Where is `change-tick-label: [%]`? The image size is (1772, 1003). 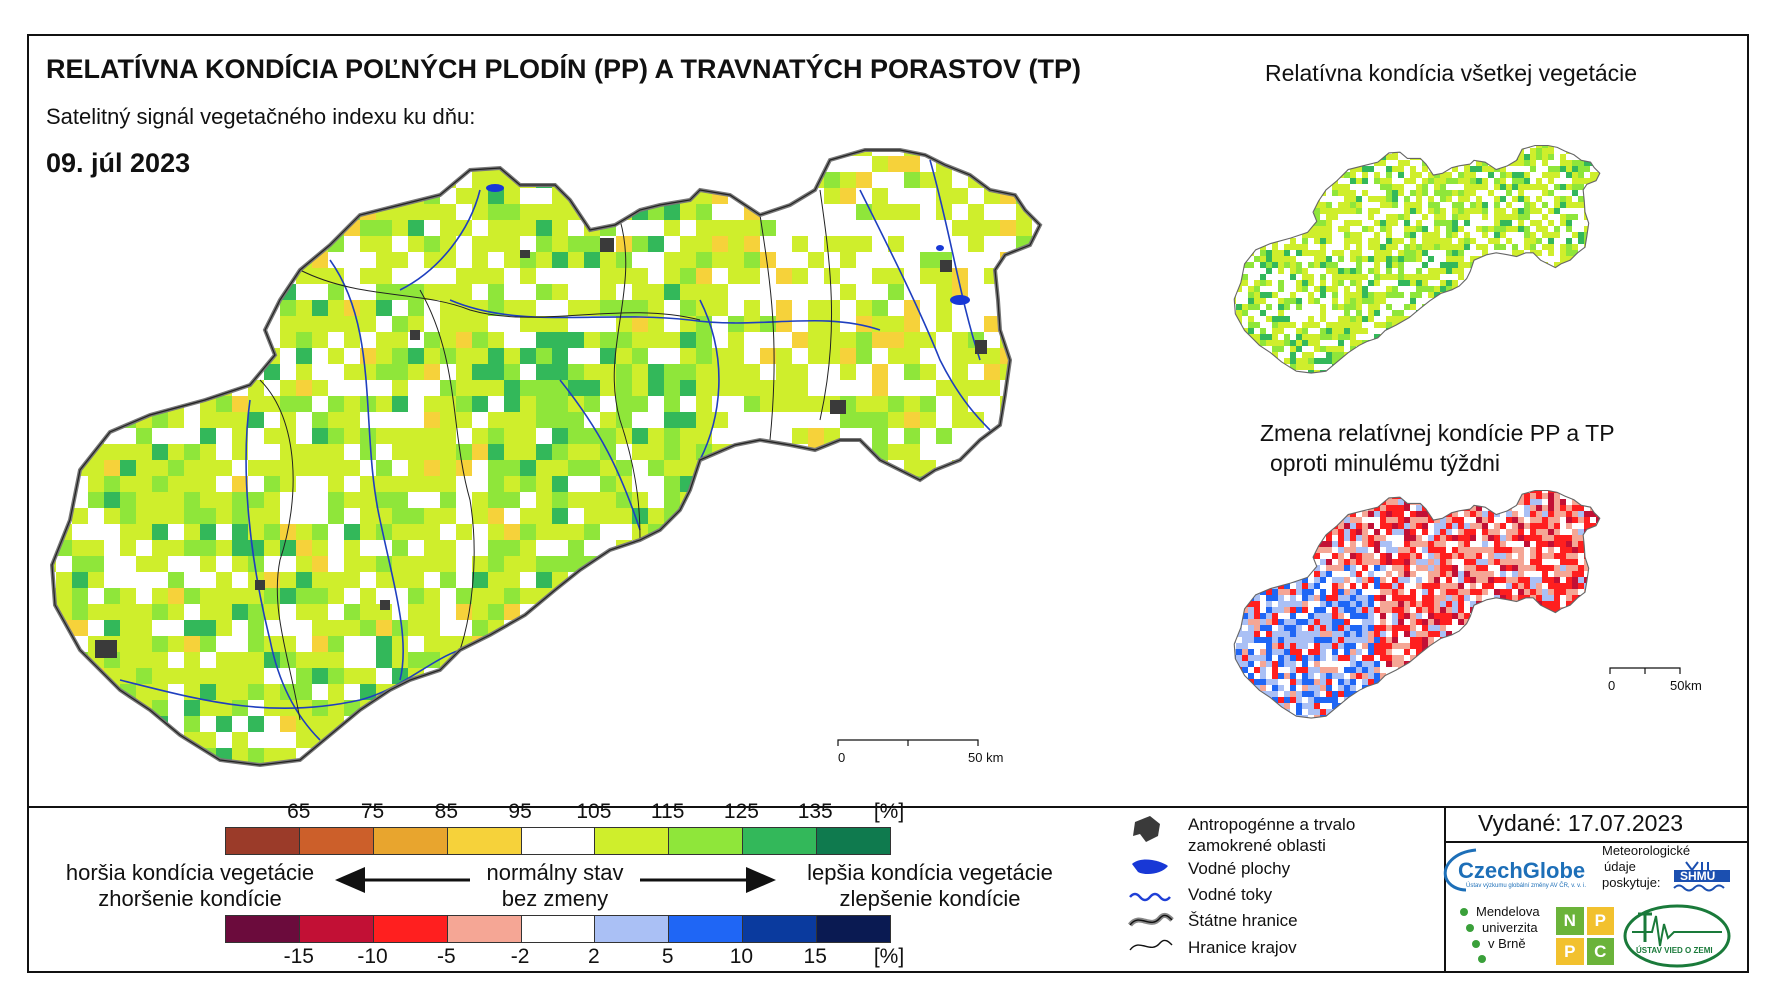 change-tick-label: [%] is located at coordinates (889, 956).